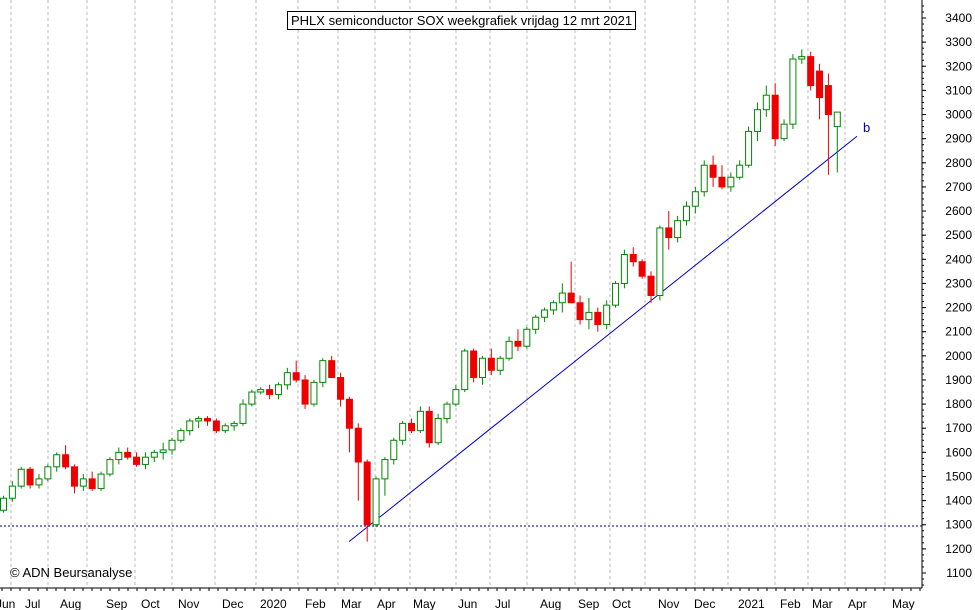 The image size is (975, 610). I want to click on y-tick-label: 2500, so click(958, 235).